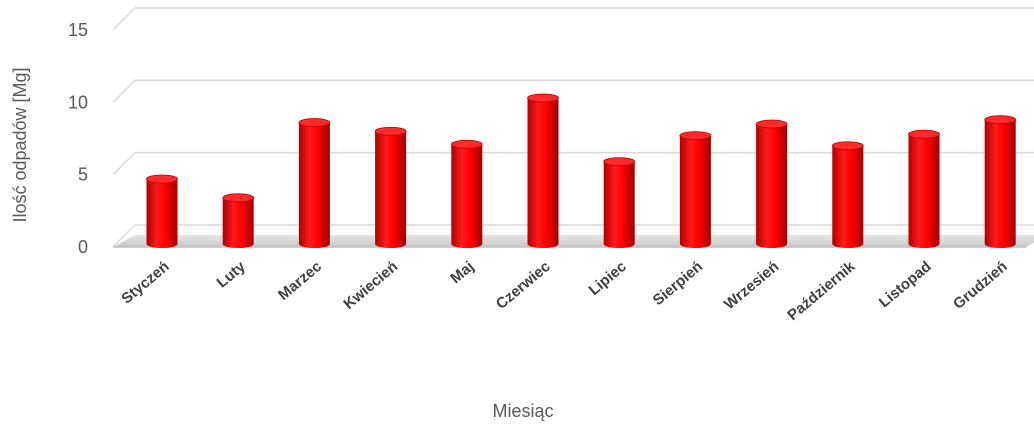 The height and width of the screenshot is (425, 1034). I want to click on x-tick-label: Lipiec, so click(608, 278).